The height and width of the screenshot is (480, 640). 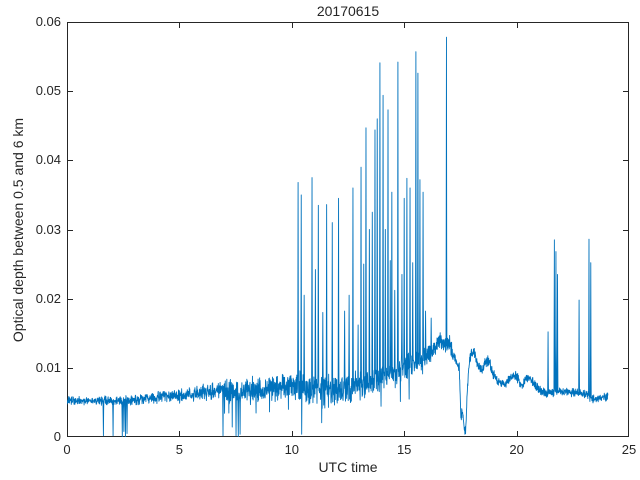 What do you see at coordinates (179, 449) in the screenshot?
I see `x-tick-label-5: 5` at bounding box center [179, 449].